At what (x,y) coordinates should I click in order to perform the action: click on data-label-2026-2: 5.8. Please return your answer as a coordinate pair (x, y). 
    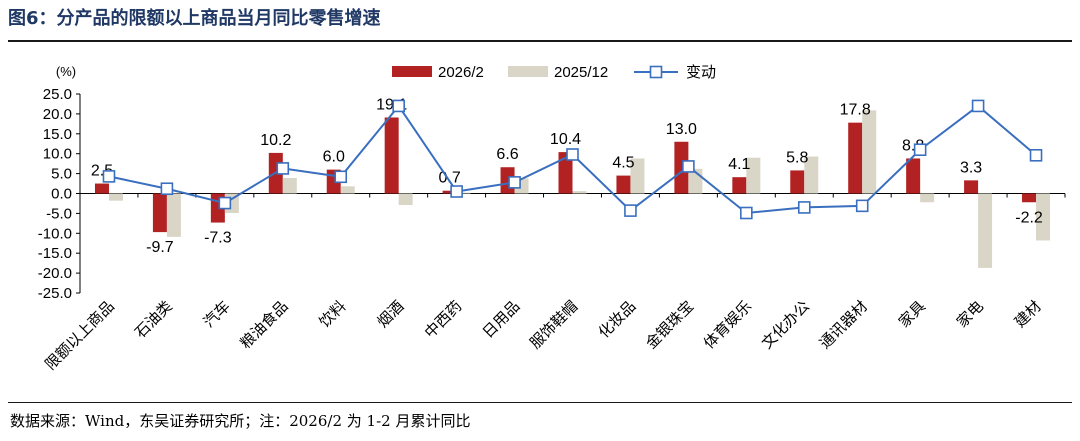
    Looking at the image, I should click on (797, 157).